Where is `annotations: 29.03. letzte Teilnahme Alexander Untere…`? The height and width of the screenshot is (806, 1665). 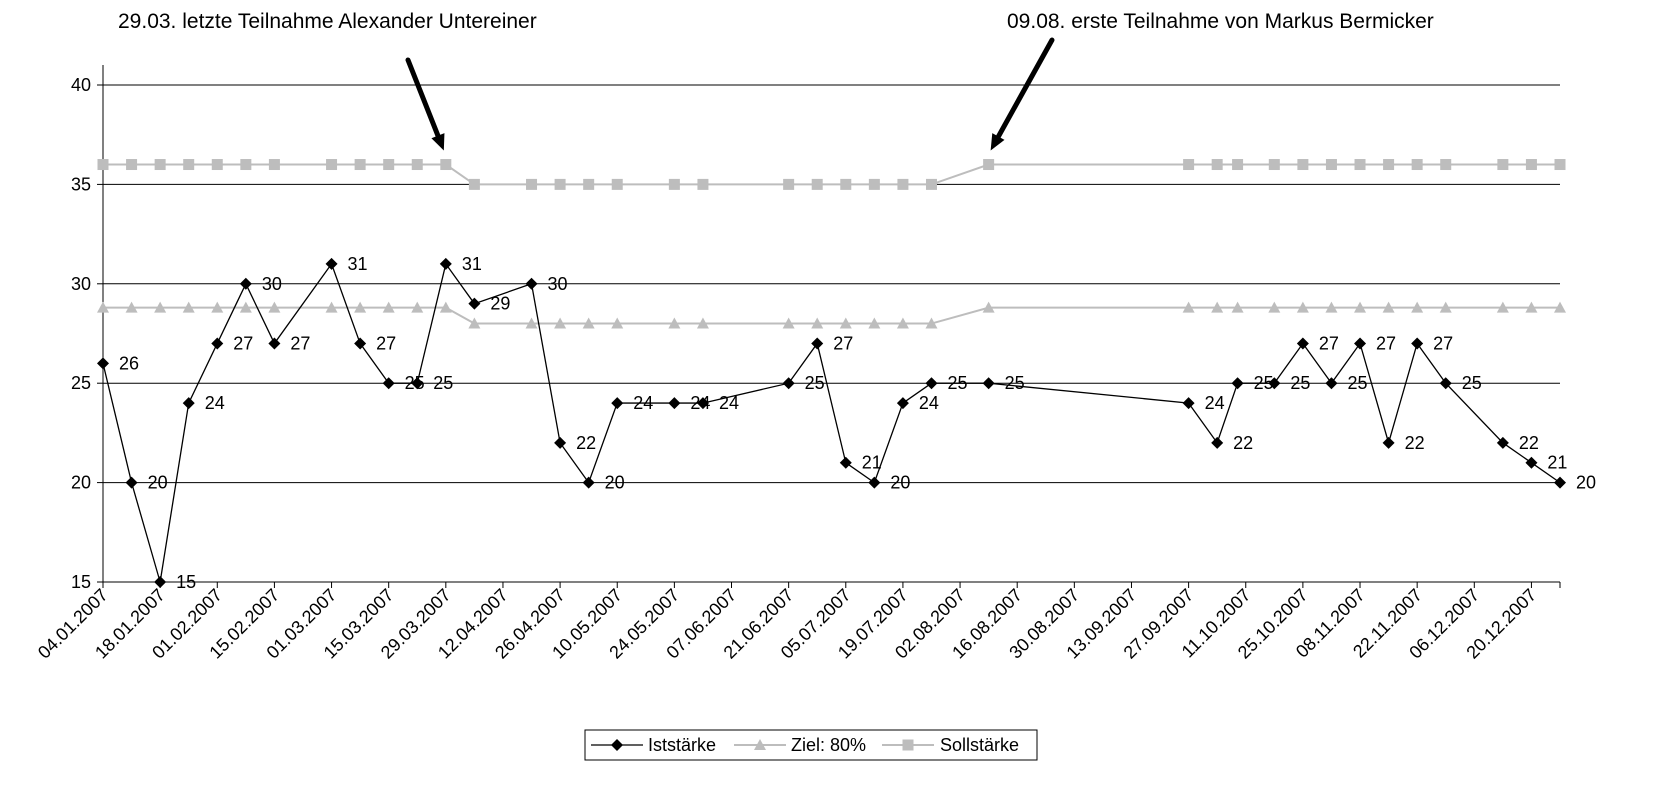 annotations: 29.03. letzte Teilnahme Alexander Untere… is located at coordinates (776, 80).